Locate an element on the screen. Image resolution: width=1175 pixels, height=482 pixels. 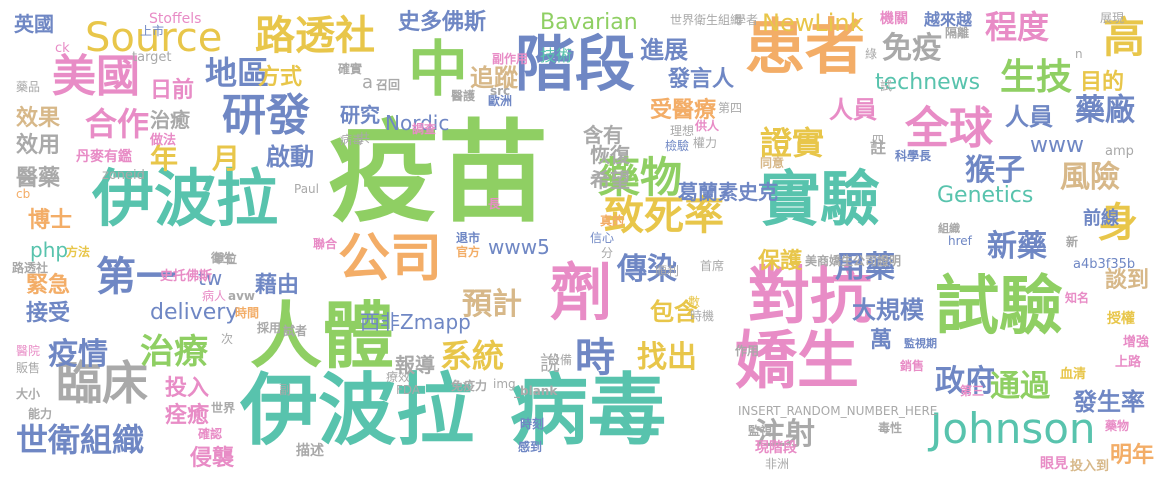
cloud-word: Nordic is located at coordinates (417, 123).